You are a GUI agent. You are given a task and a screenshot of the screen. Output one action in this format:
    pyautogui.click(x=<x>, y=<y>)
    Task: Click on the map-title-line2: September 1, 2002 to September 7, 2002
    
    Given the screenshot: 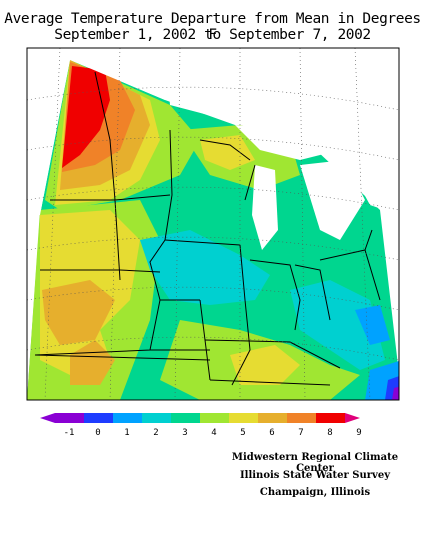 What is the action you would take?
    pyautogui.click(x=212, y=35)
    